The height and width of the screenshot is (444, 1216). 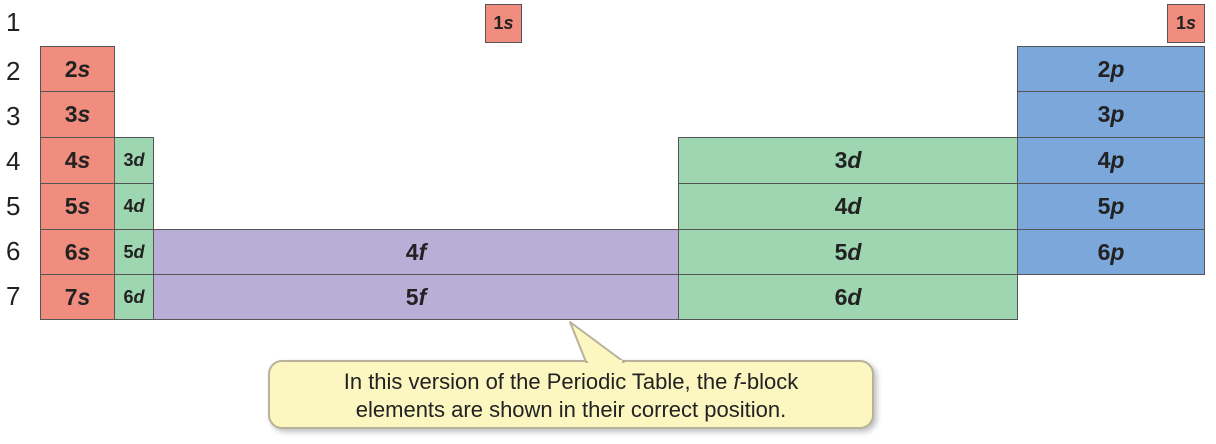 I want to click on period-label: 1, so click(x=13, y=22).